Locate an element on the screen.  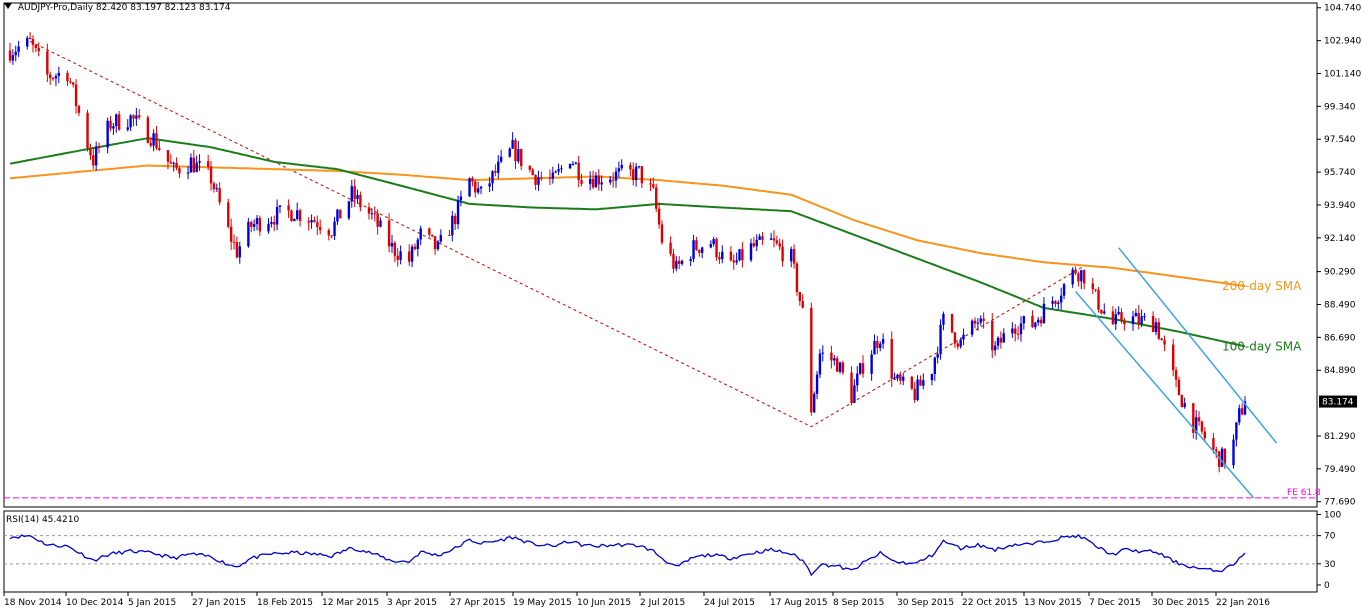
trend-channel is located at coordinates (1176, 373).